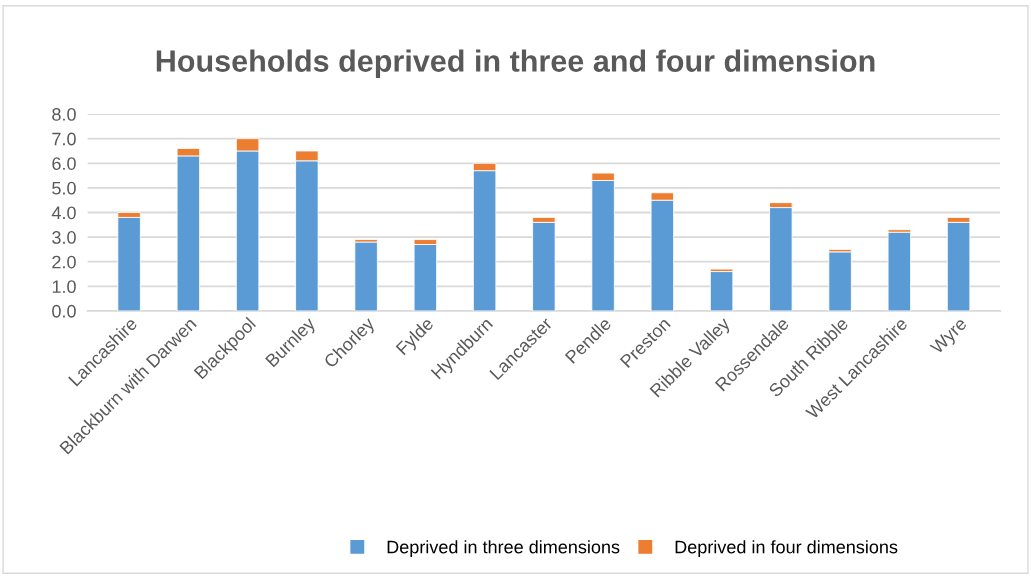  Describe the element at coordinates (64, 114) in the screenshot. I see `y-tick-label: 8.0` at that location.